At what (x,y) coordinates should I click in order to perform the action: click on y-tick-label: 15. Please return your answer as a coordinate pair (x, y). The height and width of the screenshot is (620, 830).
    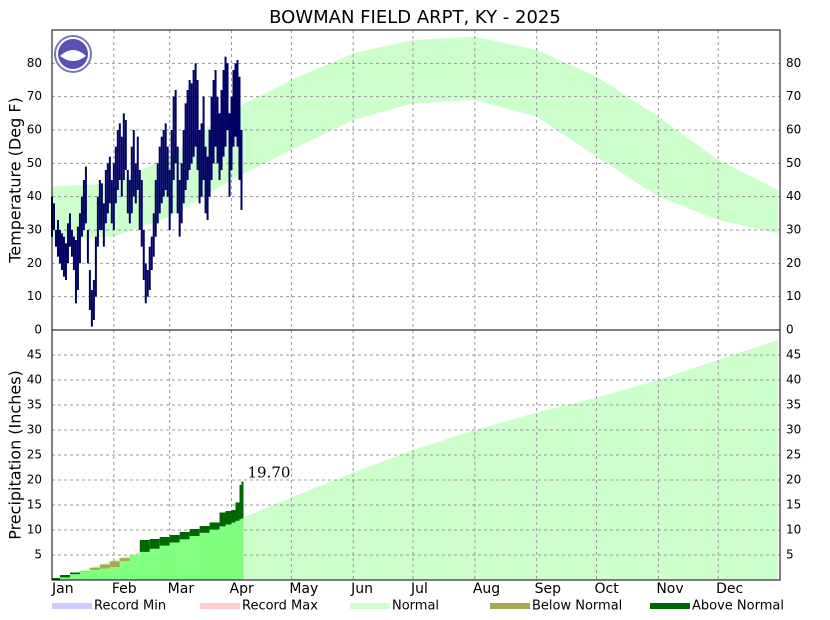
    Looking at the image, I should click on (34, 505).